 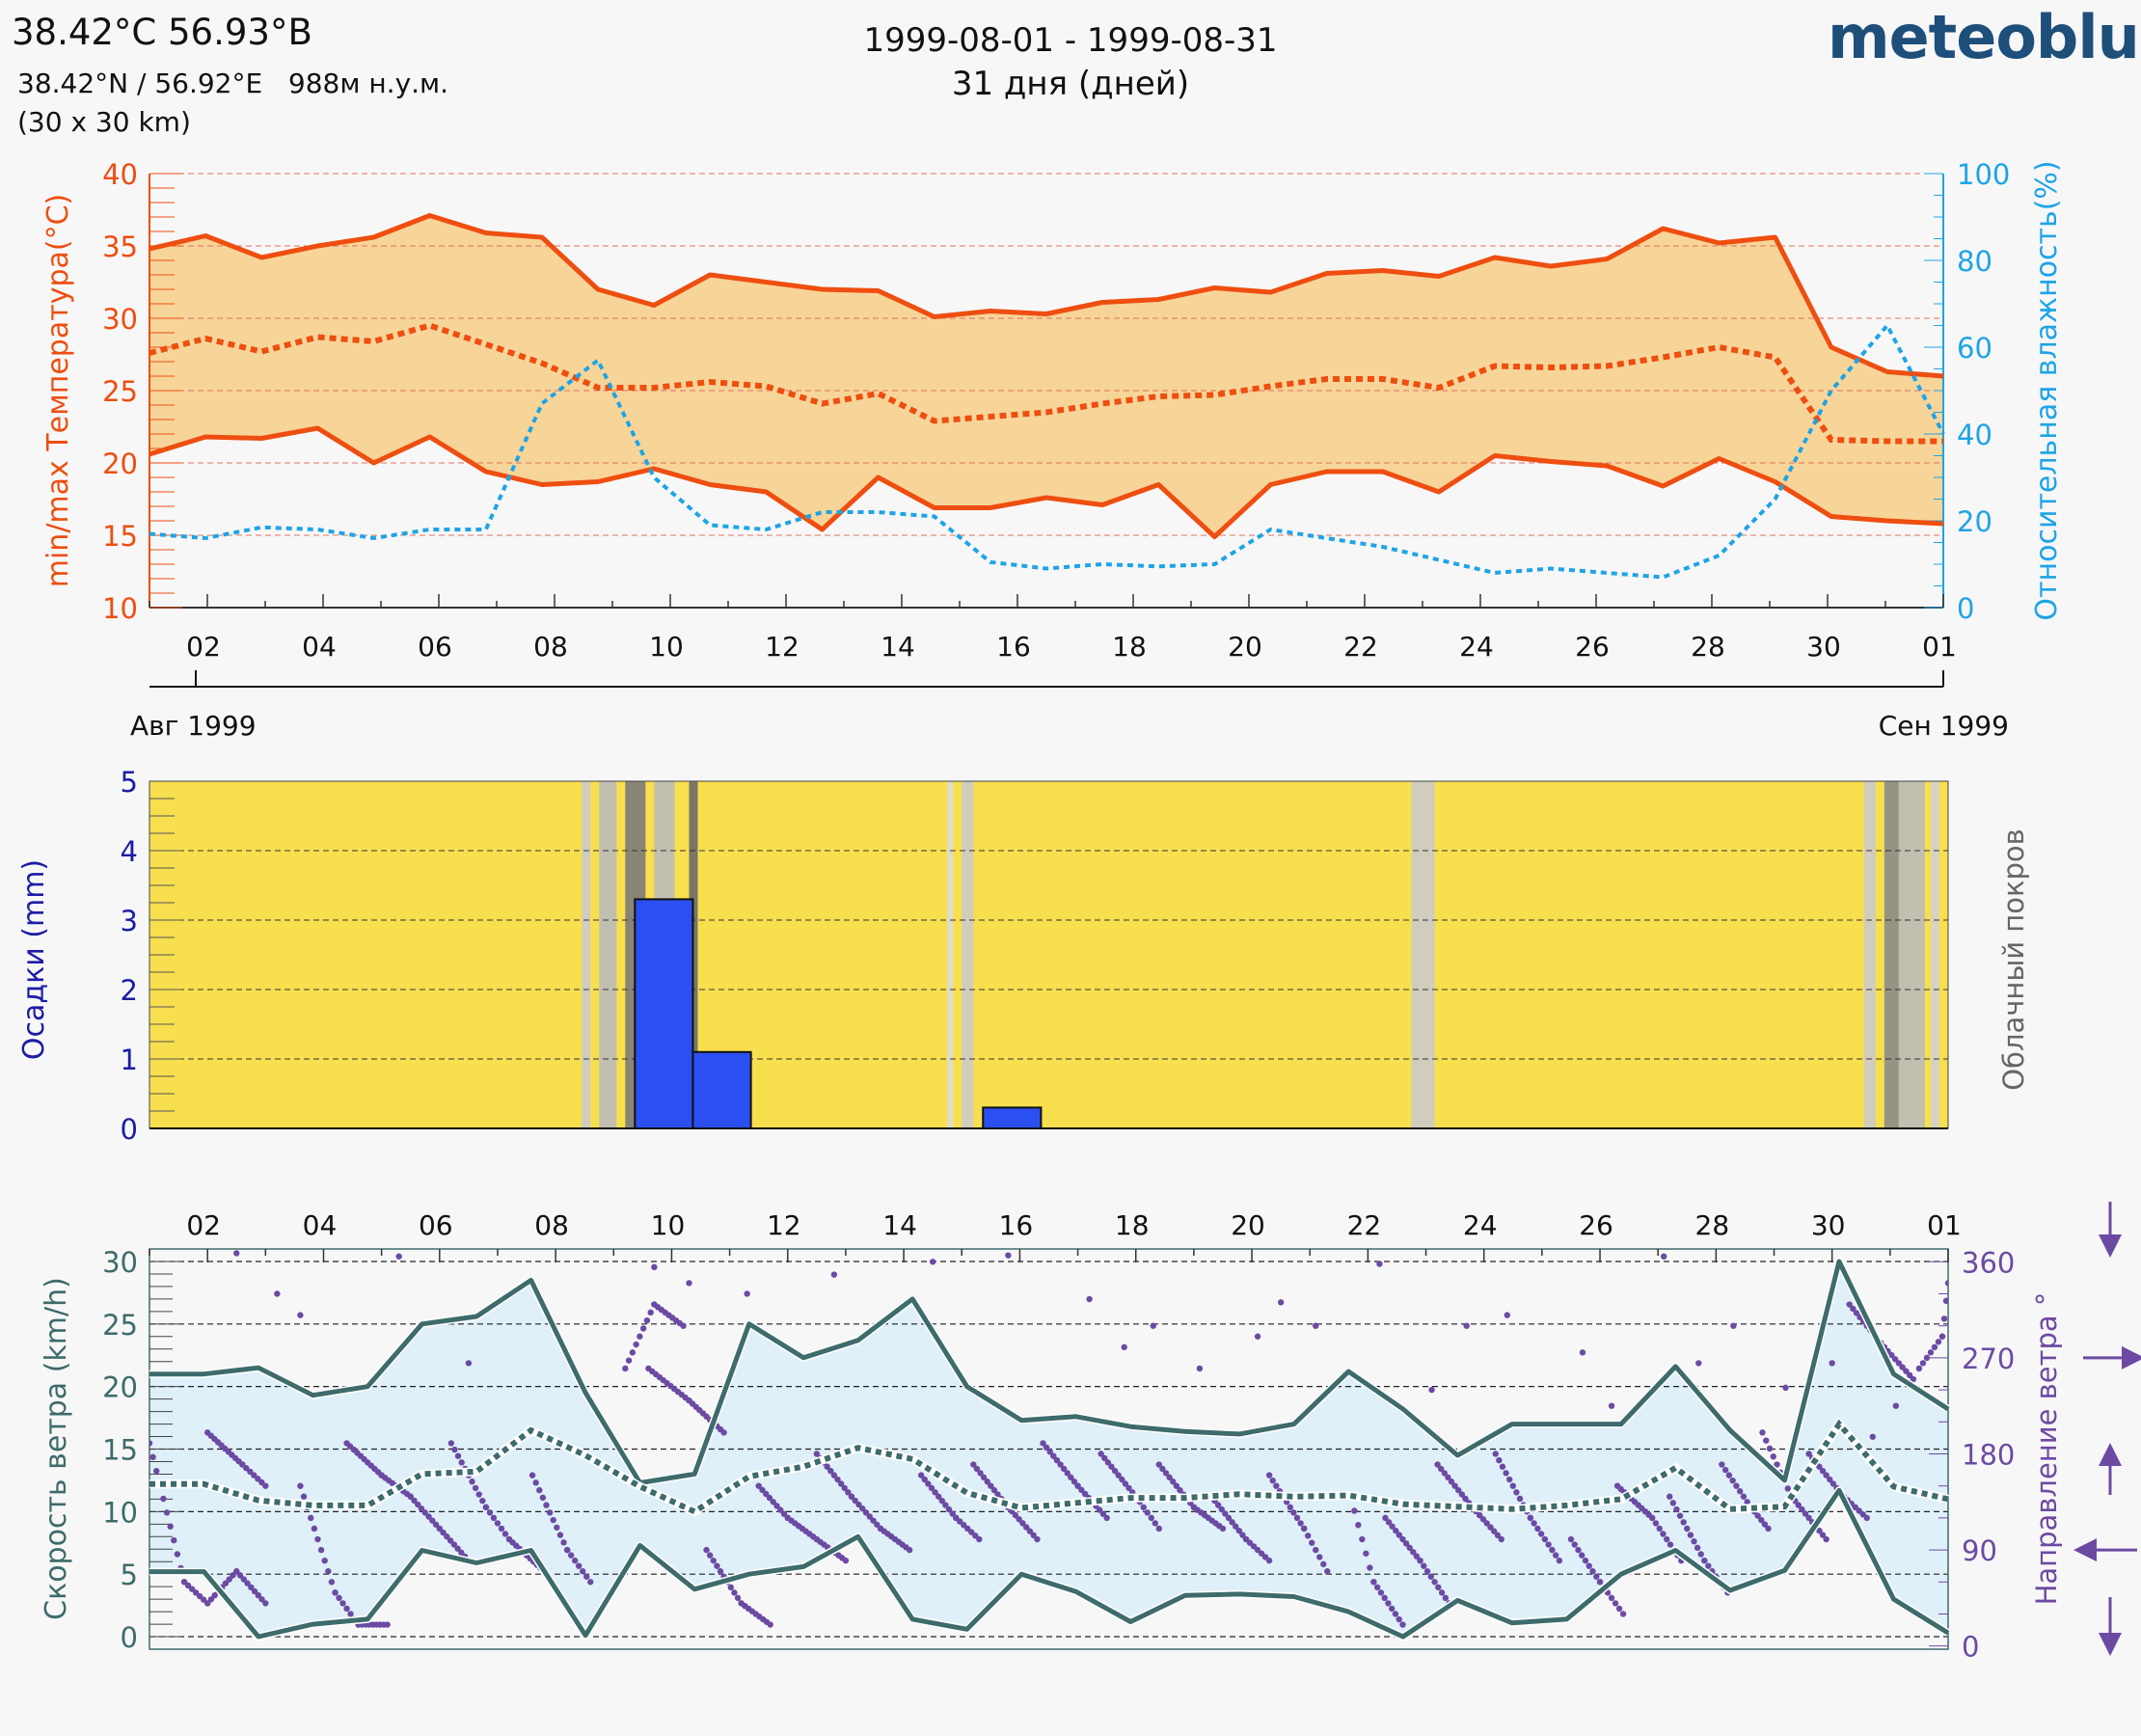 What do you see at coordinates (899, 1225) in the screenshot?
I see `wind-day-tick-label: 14` at bounding box center [899, 1225].